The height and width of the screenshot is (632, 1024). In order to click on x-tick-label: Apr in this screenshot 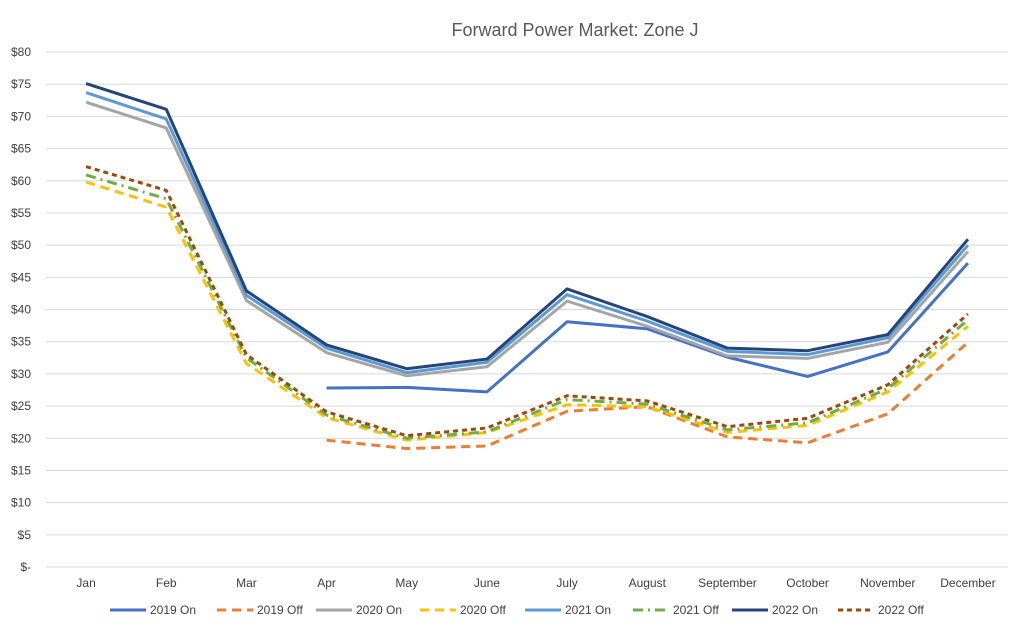, I will do `click(326, 583)`.